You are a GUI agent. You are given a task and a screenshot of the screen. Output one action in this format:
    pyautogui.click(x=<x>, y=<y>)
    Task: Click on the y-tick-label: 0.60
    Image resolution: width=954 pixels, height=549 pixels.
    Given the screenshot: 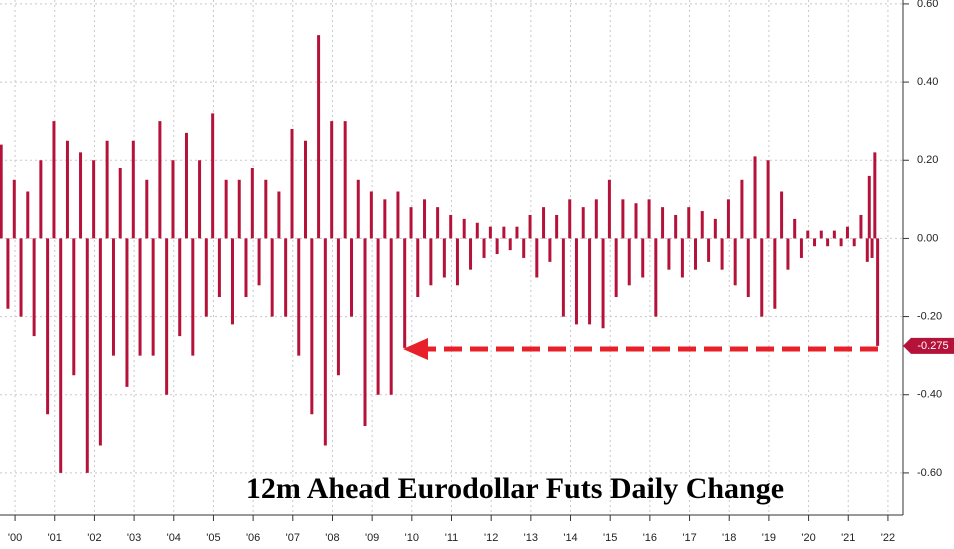 What is the action you would take?
    pyautogui.click(x=927, y=5)
    